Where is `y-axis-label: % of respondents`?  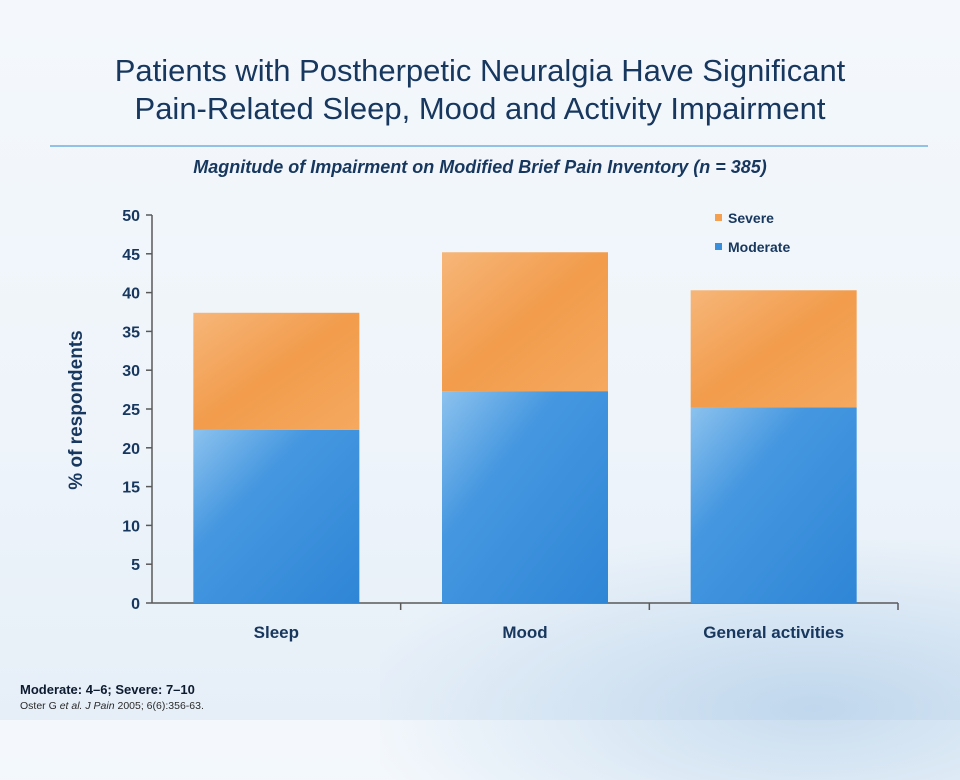
y-axis-label: % of respondents is located at coordinates (76, 409).